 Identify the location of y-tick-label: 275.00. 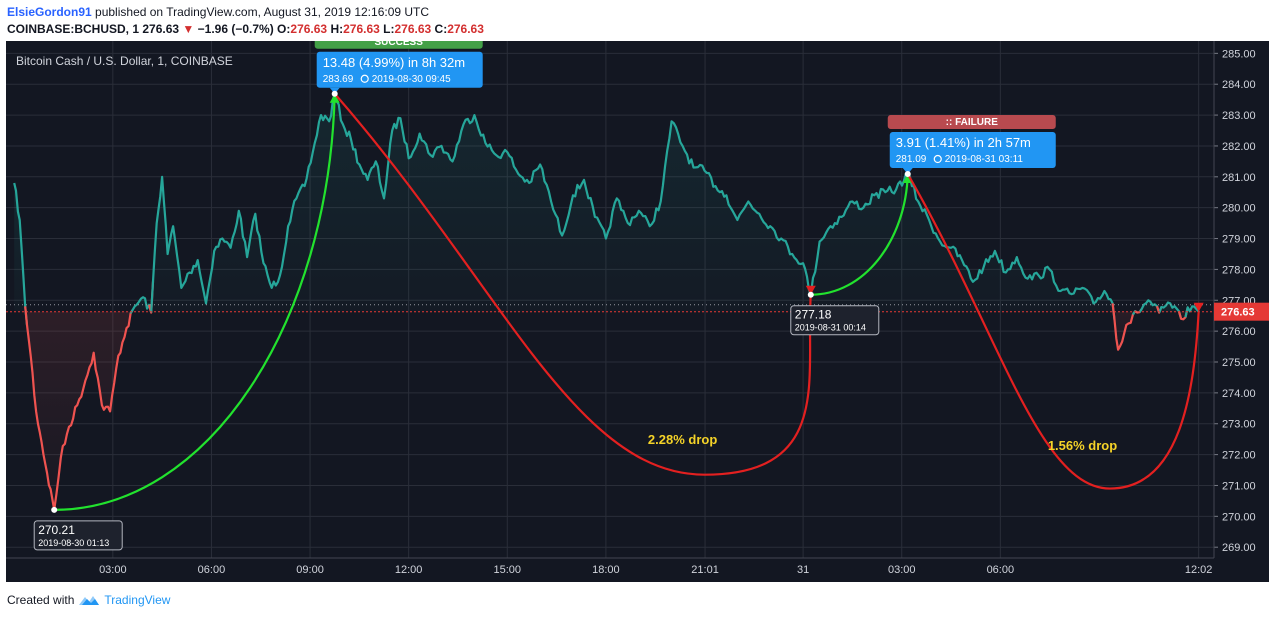
(1239, 363).